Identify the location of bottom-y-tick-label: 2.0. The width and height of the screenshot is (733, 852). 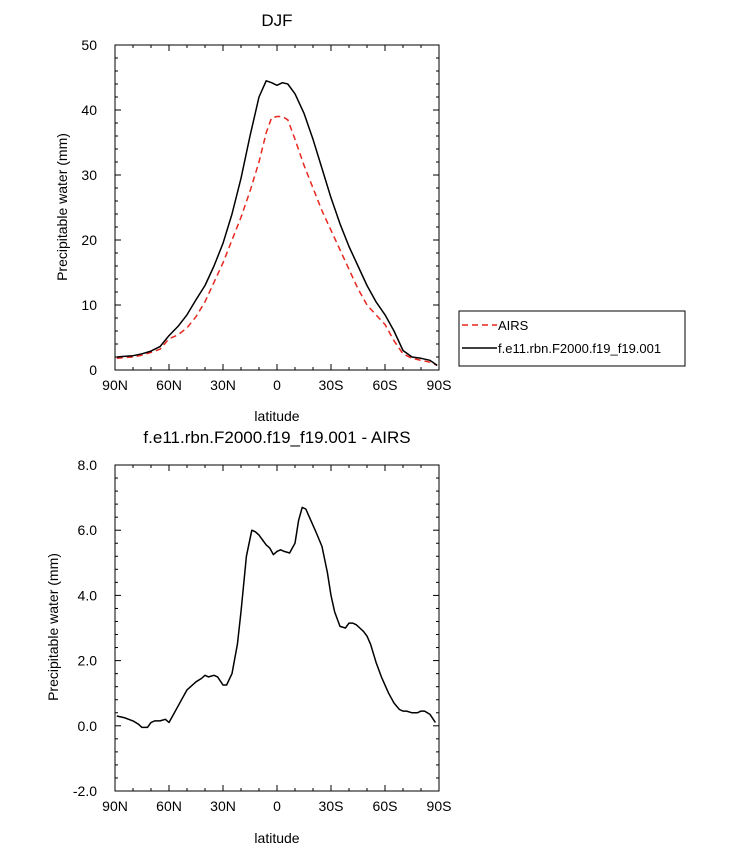
(88, 661).